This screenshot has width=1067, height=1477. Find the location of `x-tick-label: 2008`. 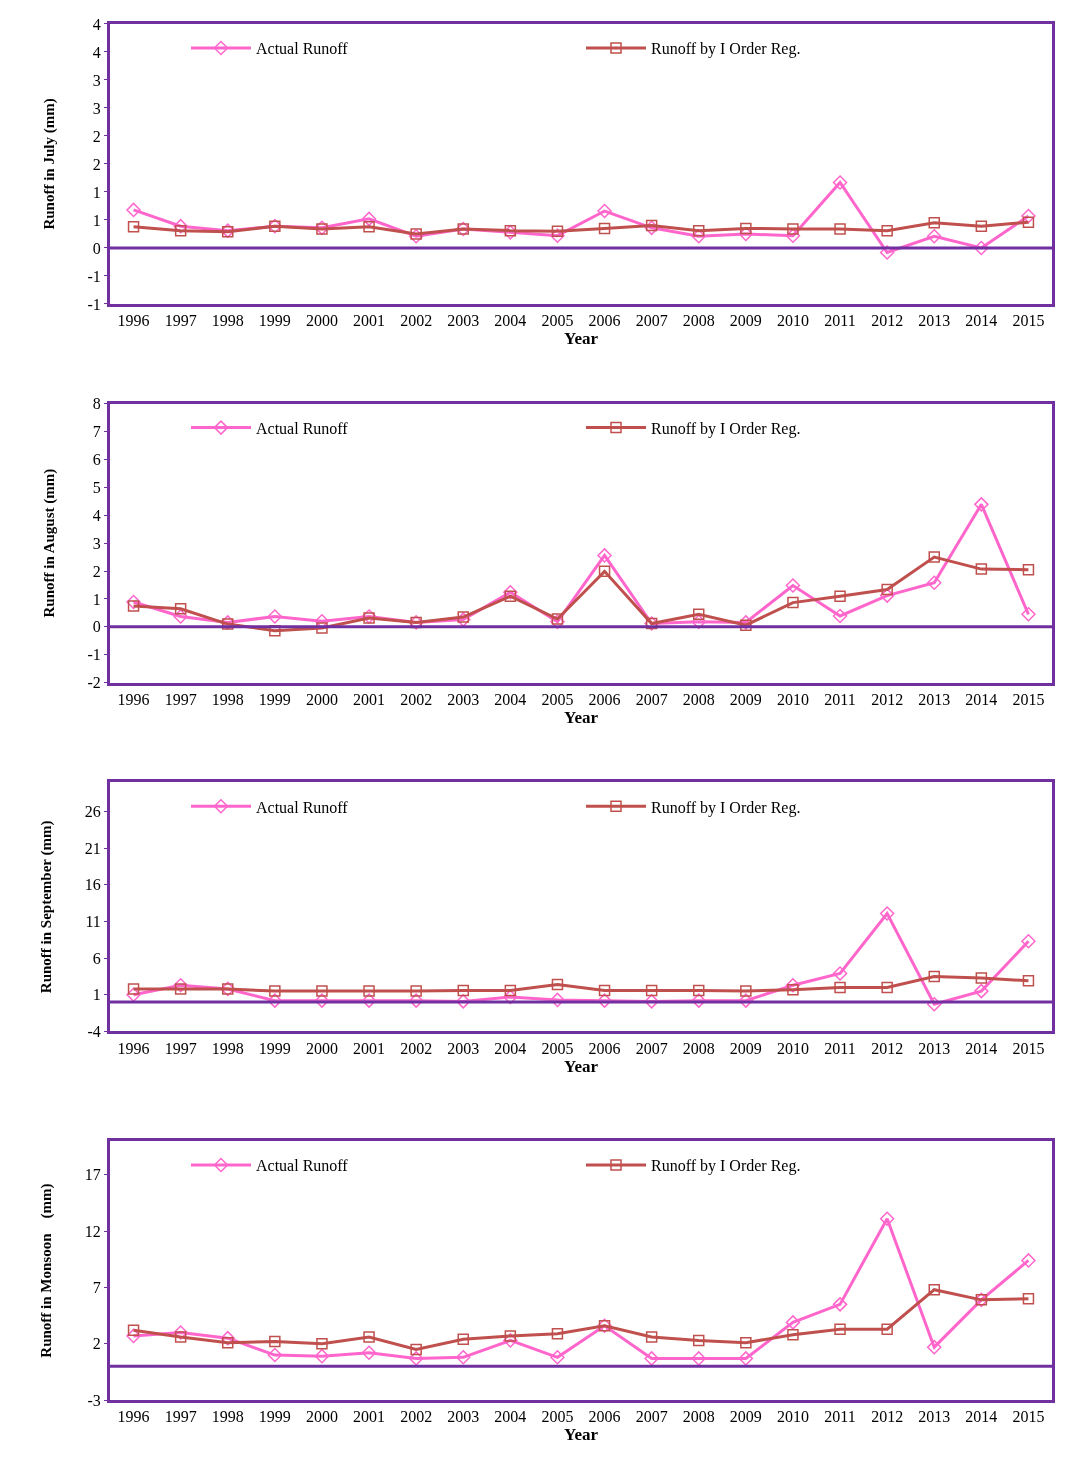

x-tick-label: 2008 is located at coordinates (698, 699).